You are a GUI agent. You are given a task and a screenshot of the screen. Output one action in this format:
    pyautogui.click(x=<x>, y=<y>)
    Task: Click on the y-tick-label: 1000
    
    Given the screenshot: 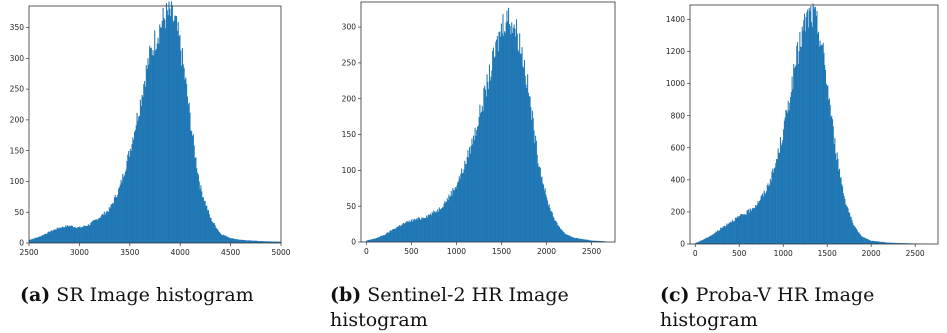 What is the action you would take?
    pyautogui.click(x=675, y=83)
    